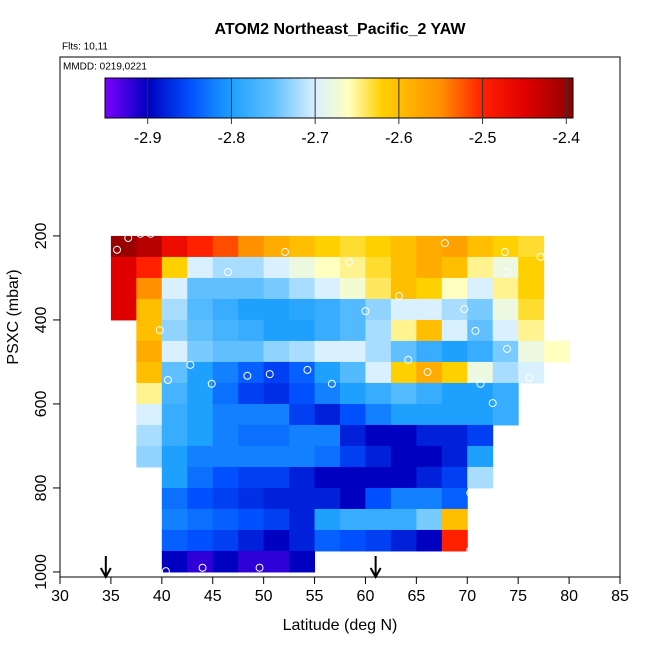 The image size is (650, 650). What do you see at coordinates (41, 235) in the screenshot?
I see `y-tick-label: 200` at bounding box center [41, 235].